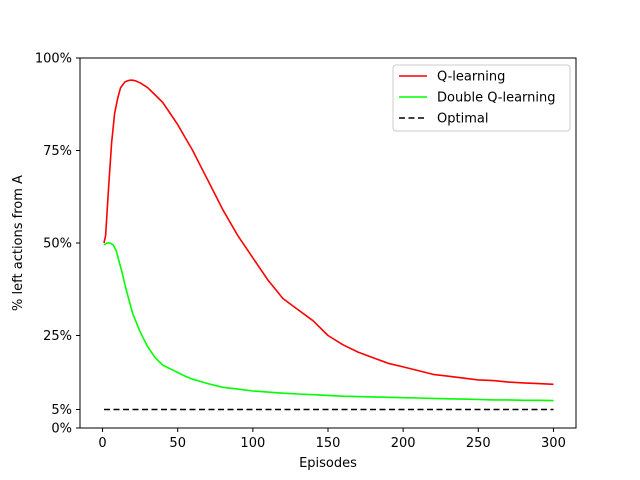 This screenshot has width=640, height=480. I want to click on y-tick-label: 0%, so click(61, 429).